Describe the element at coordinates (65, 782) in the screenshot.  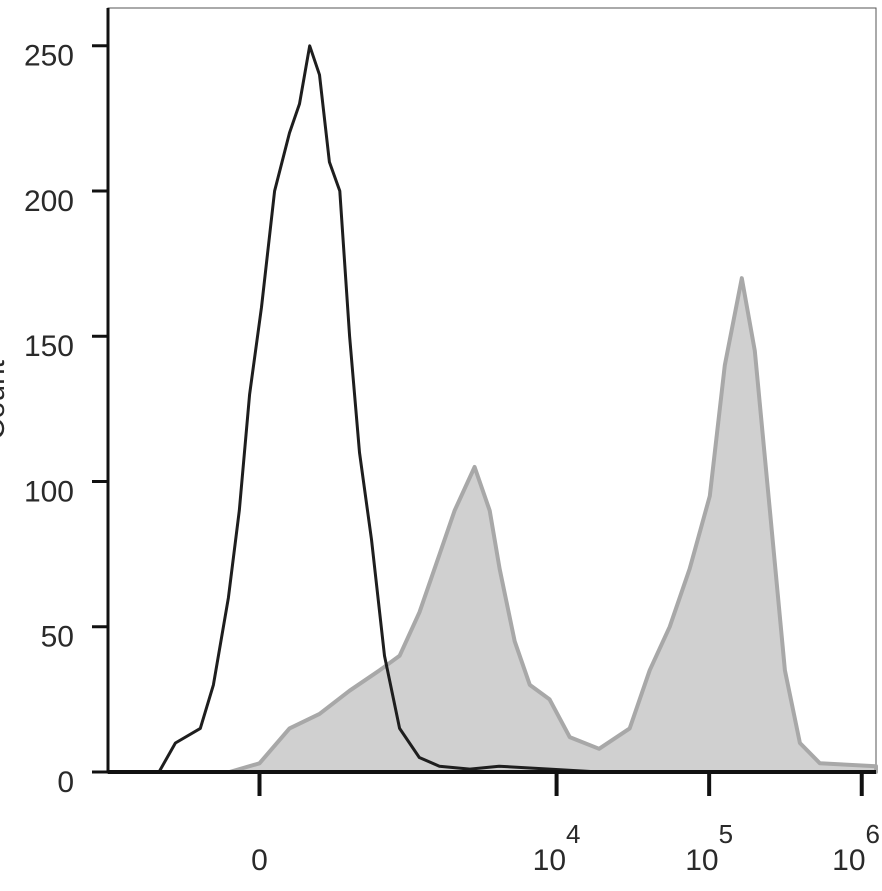
I see `y-tick-label: 0` at that location.